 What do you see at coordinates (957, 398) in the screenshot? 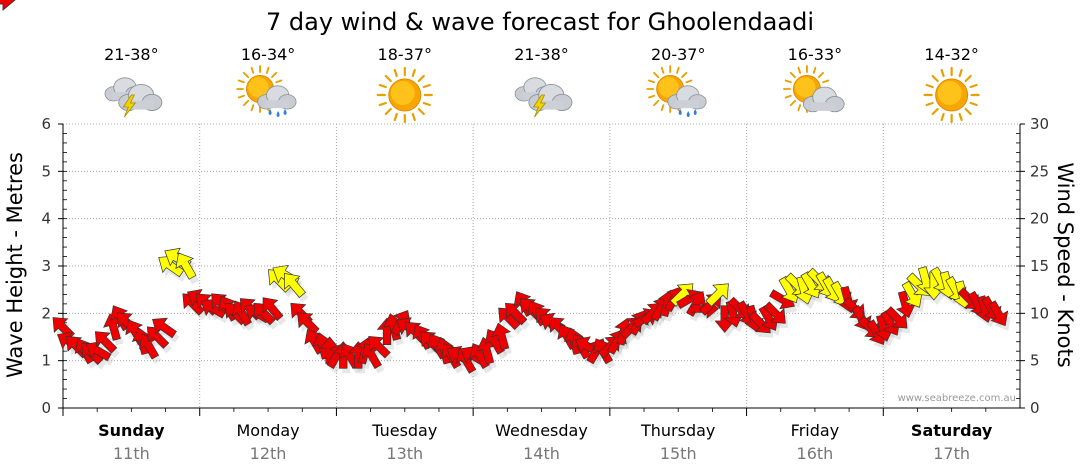
I see `credit-text: www.seabreeze.com.au` at bounding box center [957, 398].